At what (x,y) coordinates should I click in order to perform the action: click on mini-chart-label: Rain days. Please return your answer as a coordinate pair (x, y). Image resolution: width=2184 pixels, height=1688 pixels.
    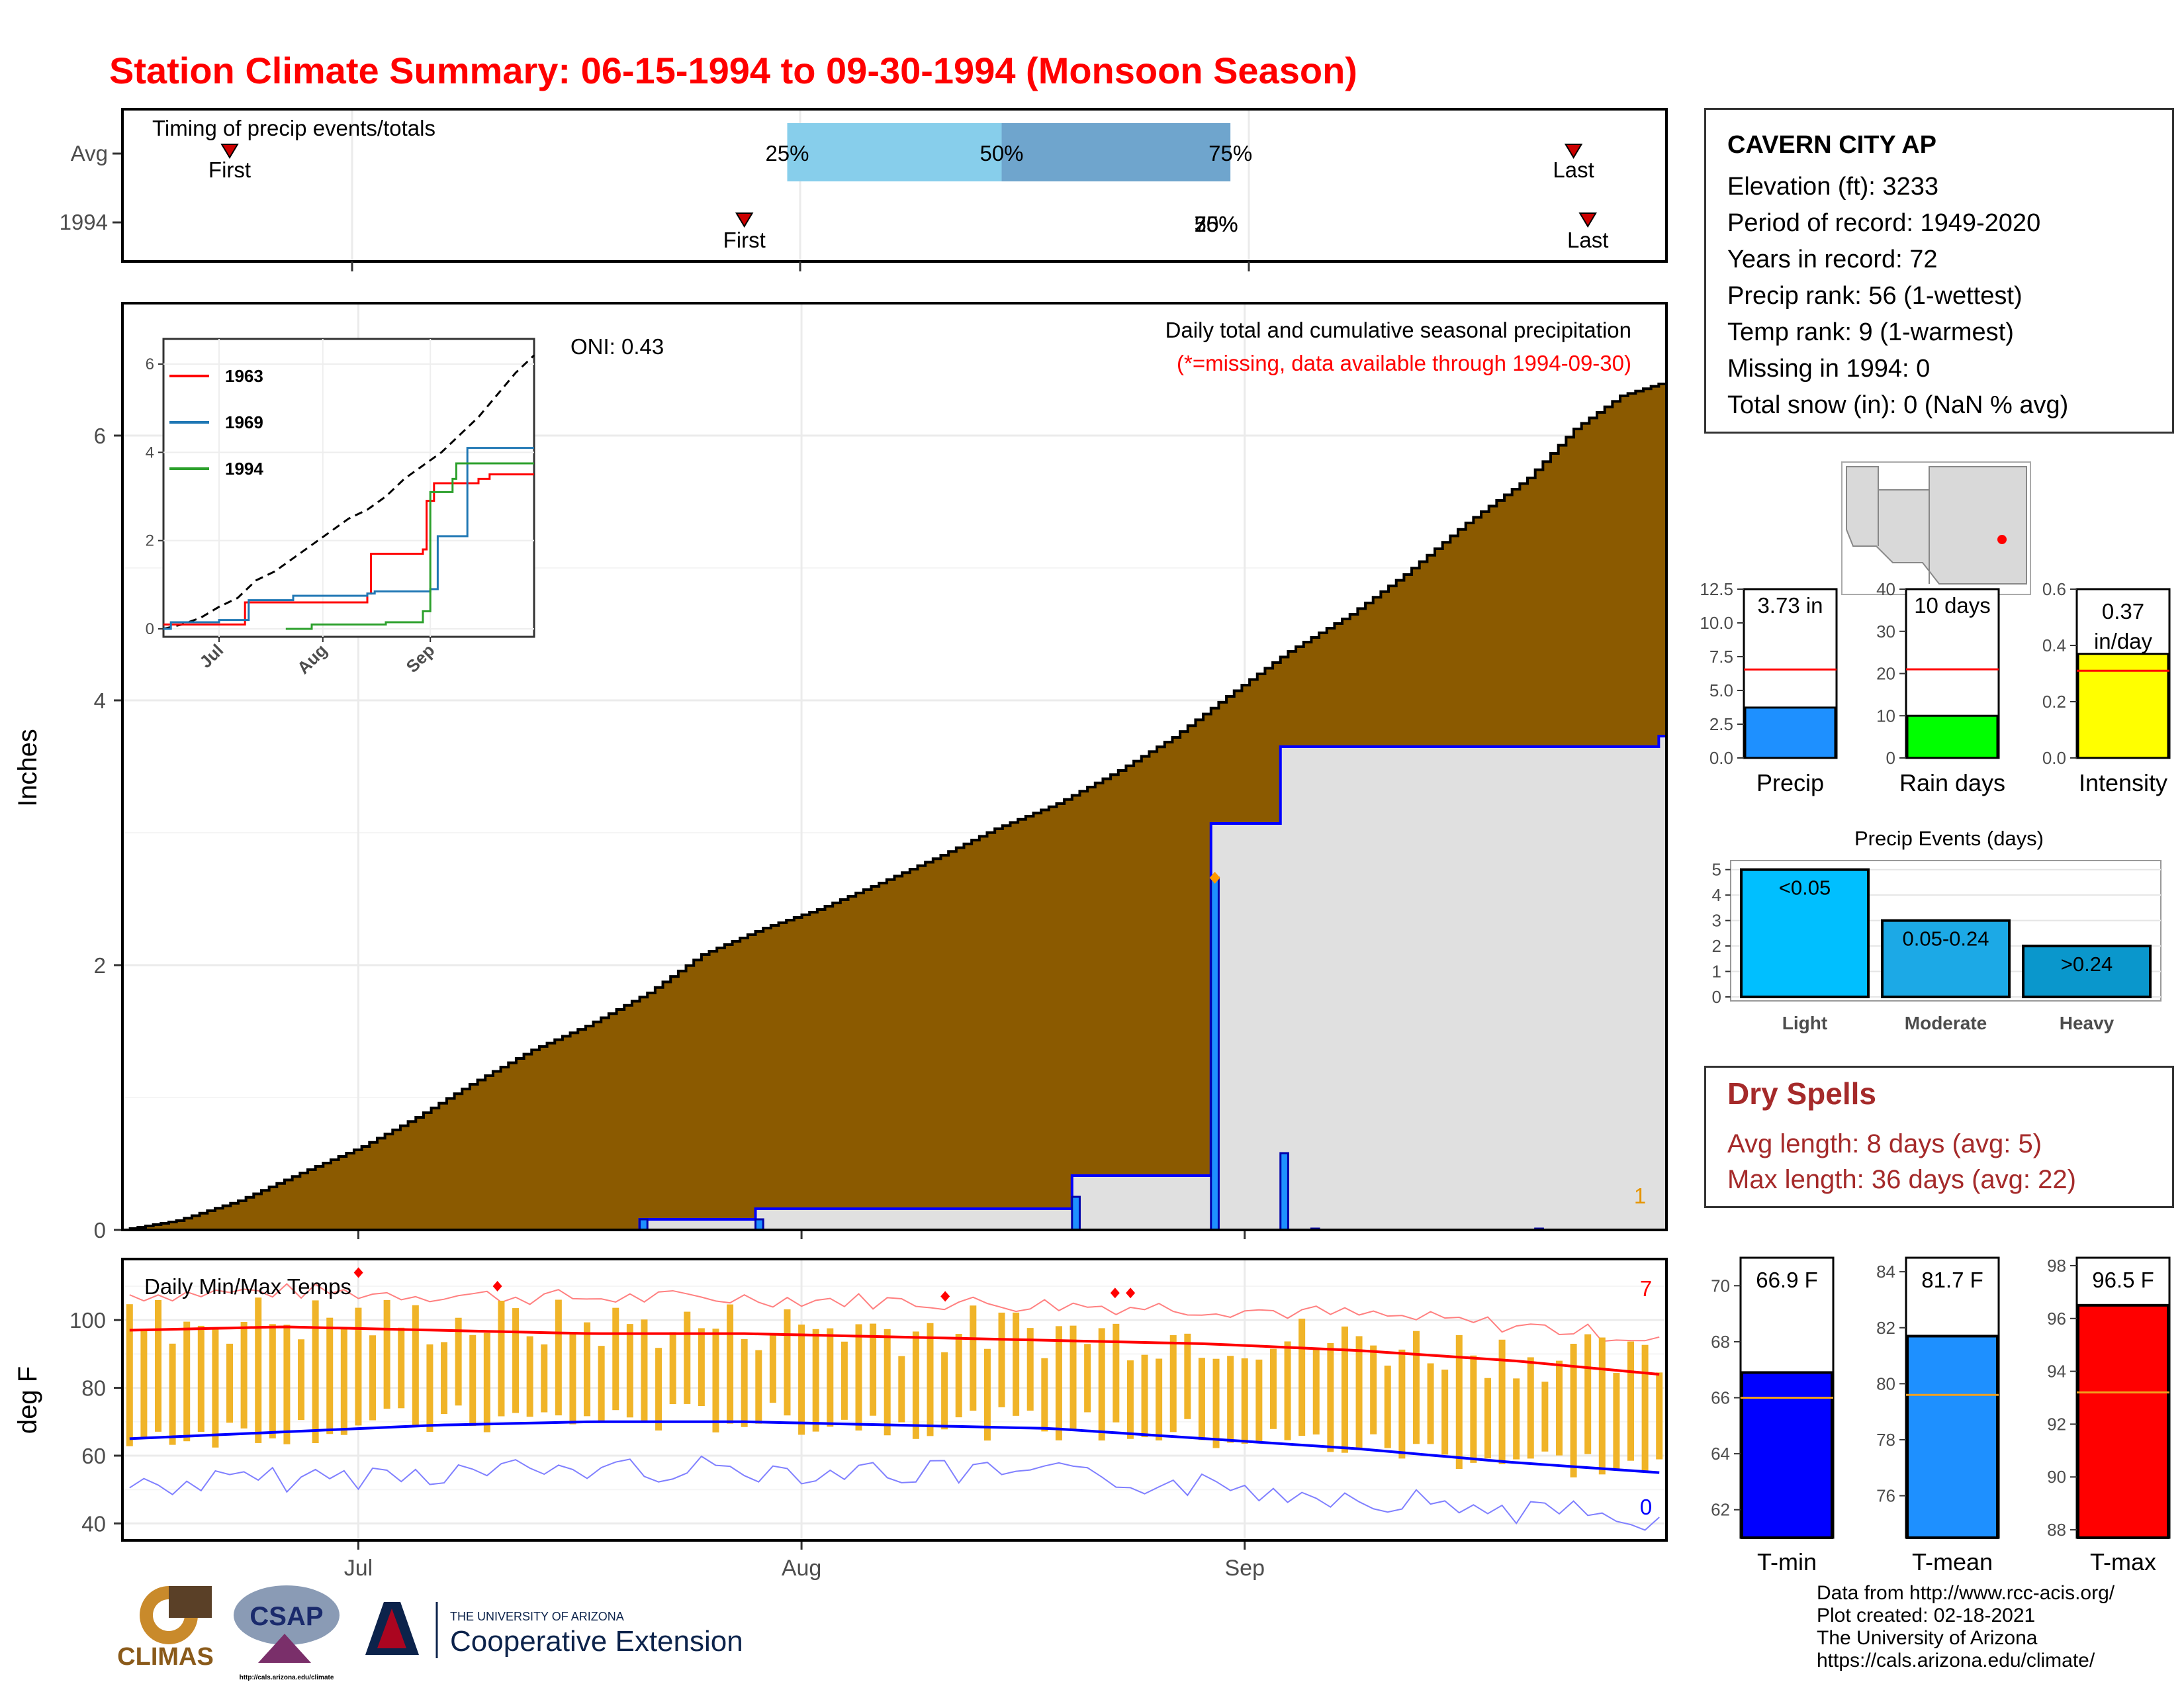
    Looking at the image, I should click on (1952, 782).